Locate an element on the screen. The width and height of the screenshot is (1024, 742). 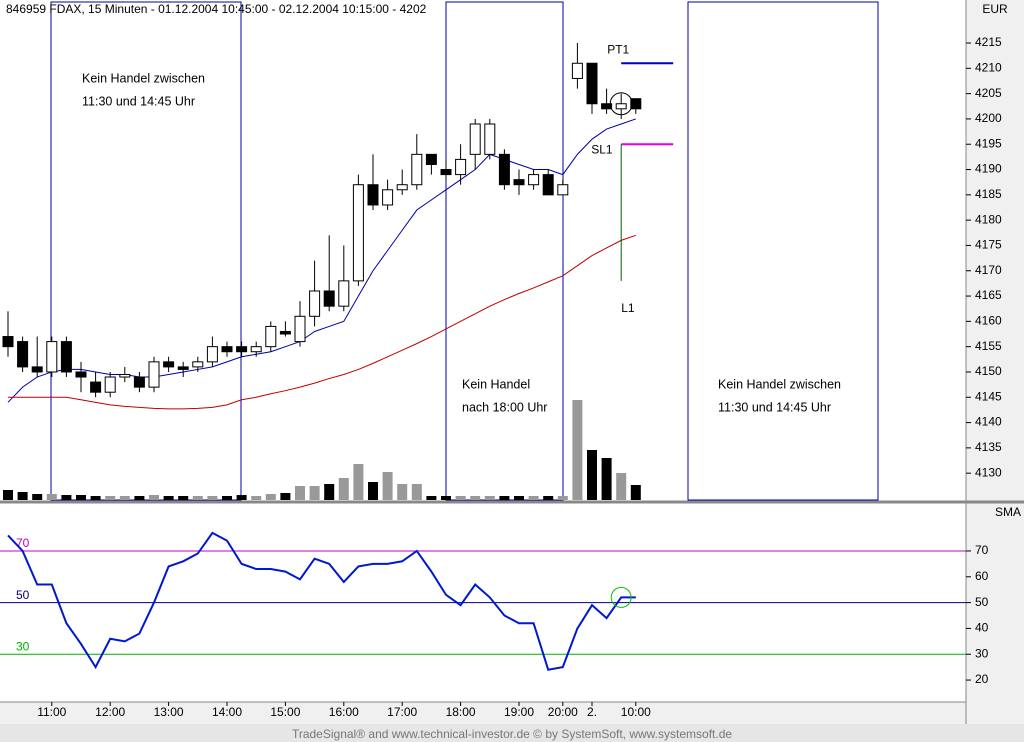
y-tick-label: 50 is located at coordinates (982, 602).